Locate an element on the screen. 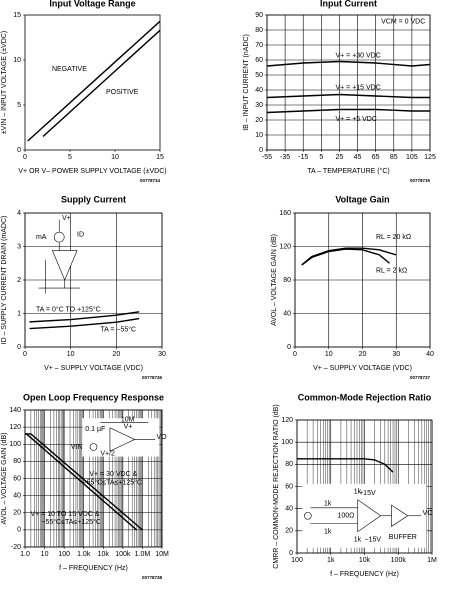 This screenshot has height=589, width=454. x-axis-label: TA – TEMPERATURE (°C) is located at coordinates (348, 171).